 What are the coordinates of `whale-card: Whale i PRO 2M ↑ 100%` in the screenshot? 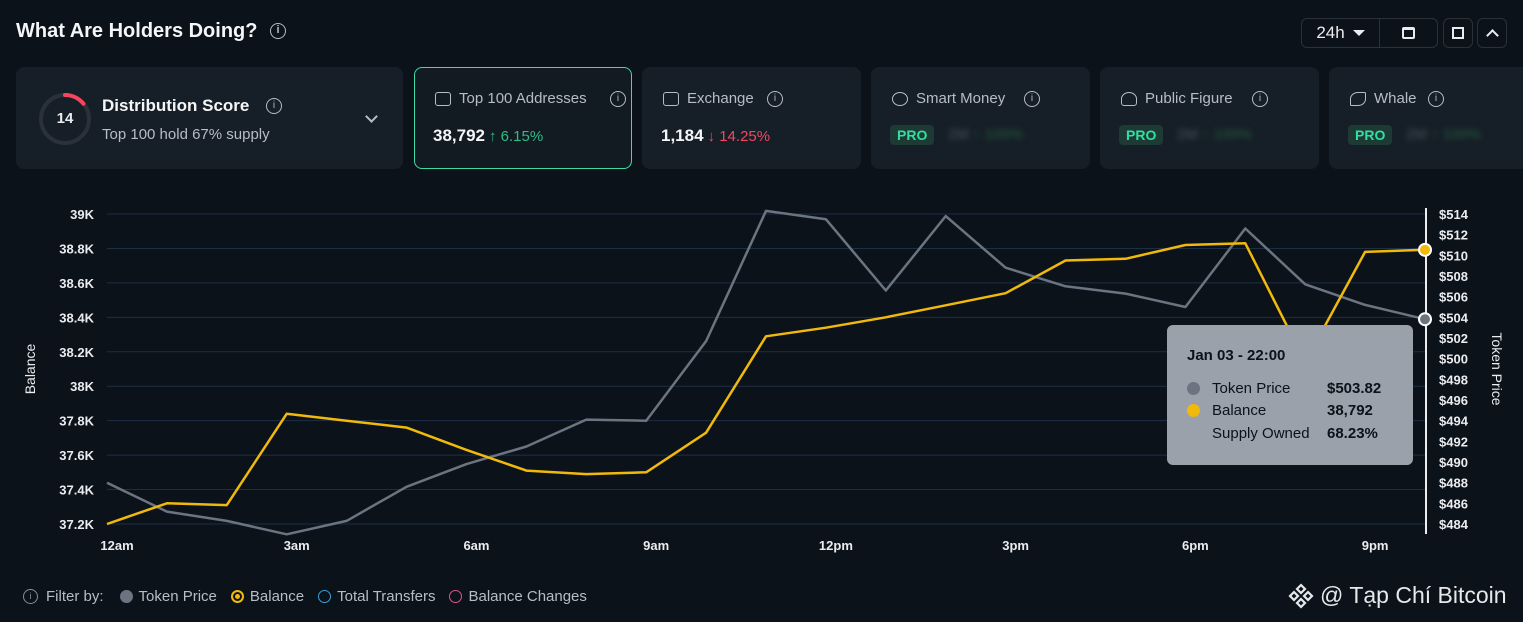 It's located at (1426, 118).